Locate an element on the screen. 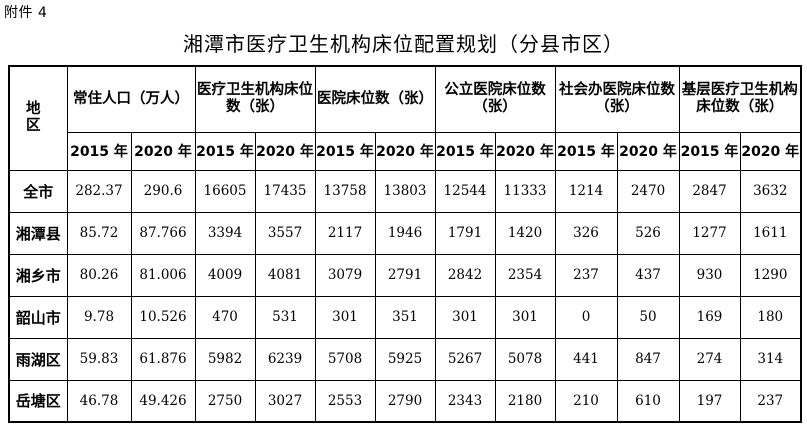 The height and width of the screenshot is (443, 807). table-cell: 169 is located at coordinates (709, 317).